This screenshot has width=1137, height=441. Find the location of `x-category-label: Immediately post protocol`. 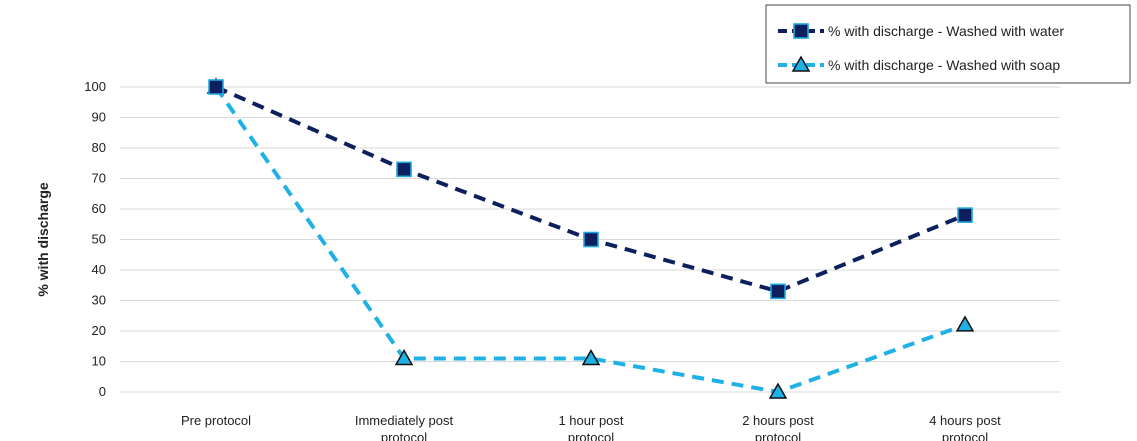

x-category-label: Immediately post protocol is located at coordinates (404, 427).